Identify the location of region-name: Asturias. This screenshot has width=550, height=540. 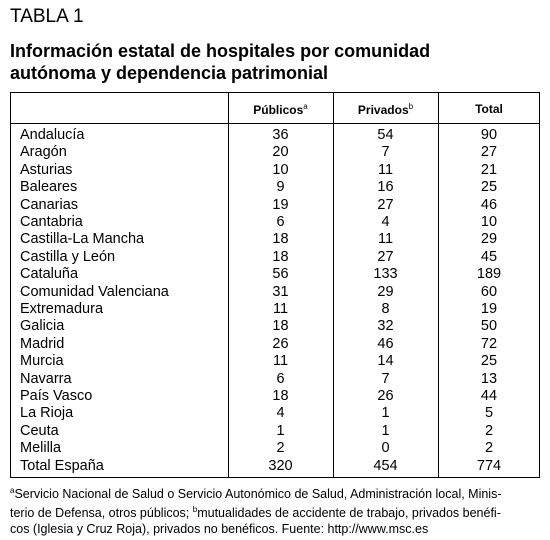
(46, 169).